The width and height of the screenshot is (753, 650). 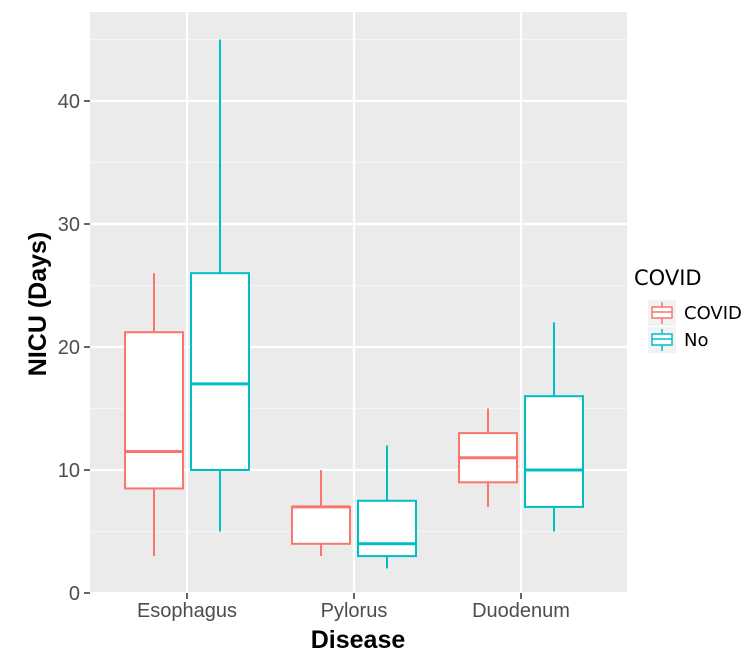 What do you see at coordinates (713, 313) in the screenshot?
I see `legend-label-covid: COVID` at bounding box center [713, 313].